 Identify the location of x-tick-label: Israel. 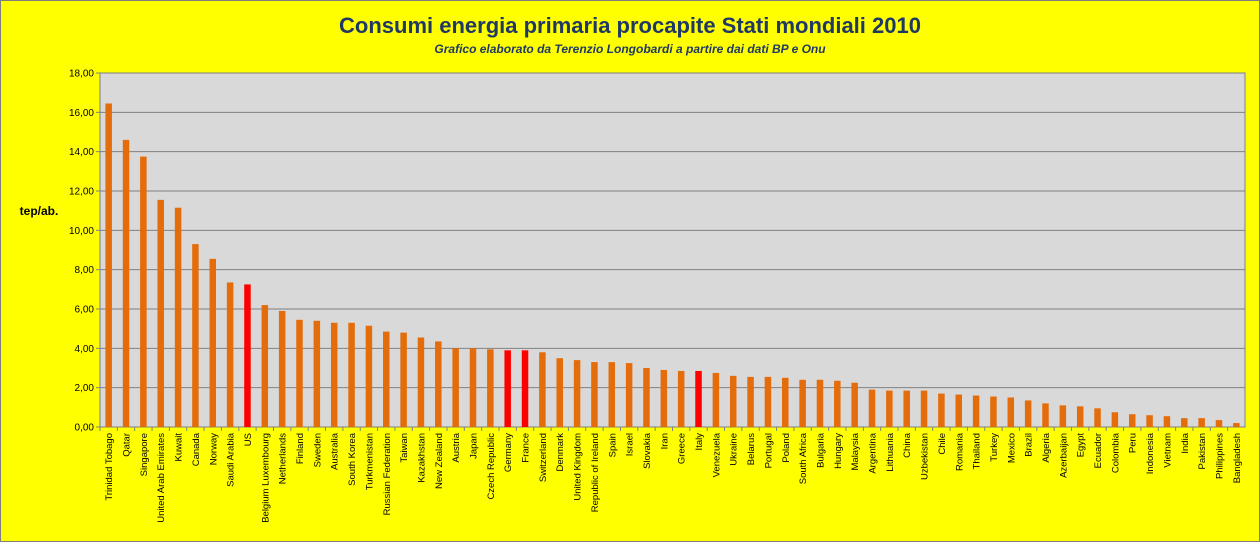
(630, 444).